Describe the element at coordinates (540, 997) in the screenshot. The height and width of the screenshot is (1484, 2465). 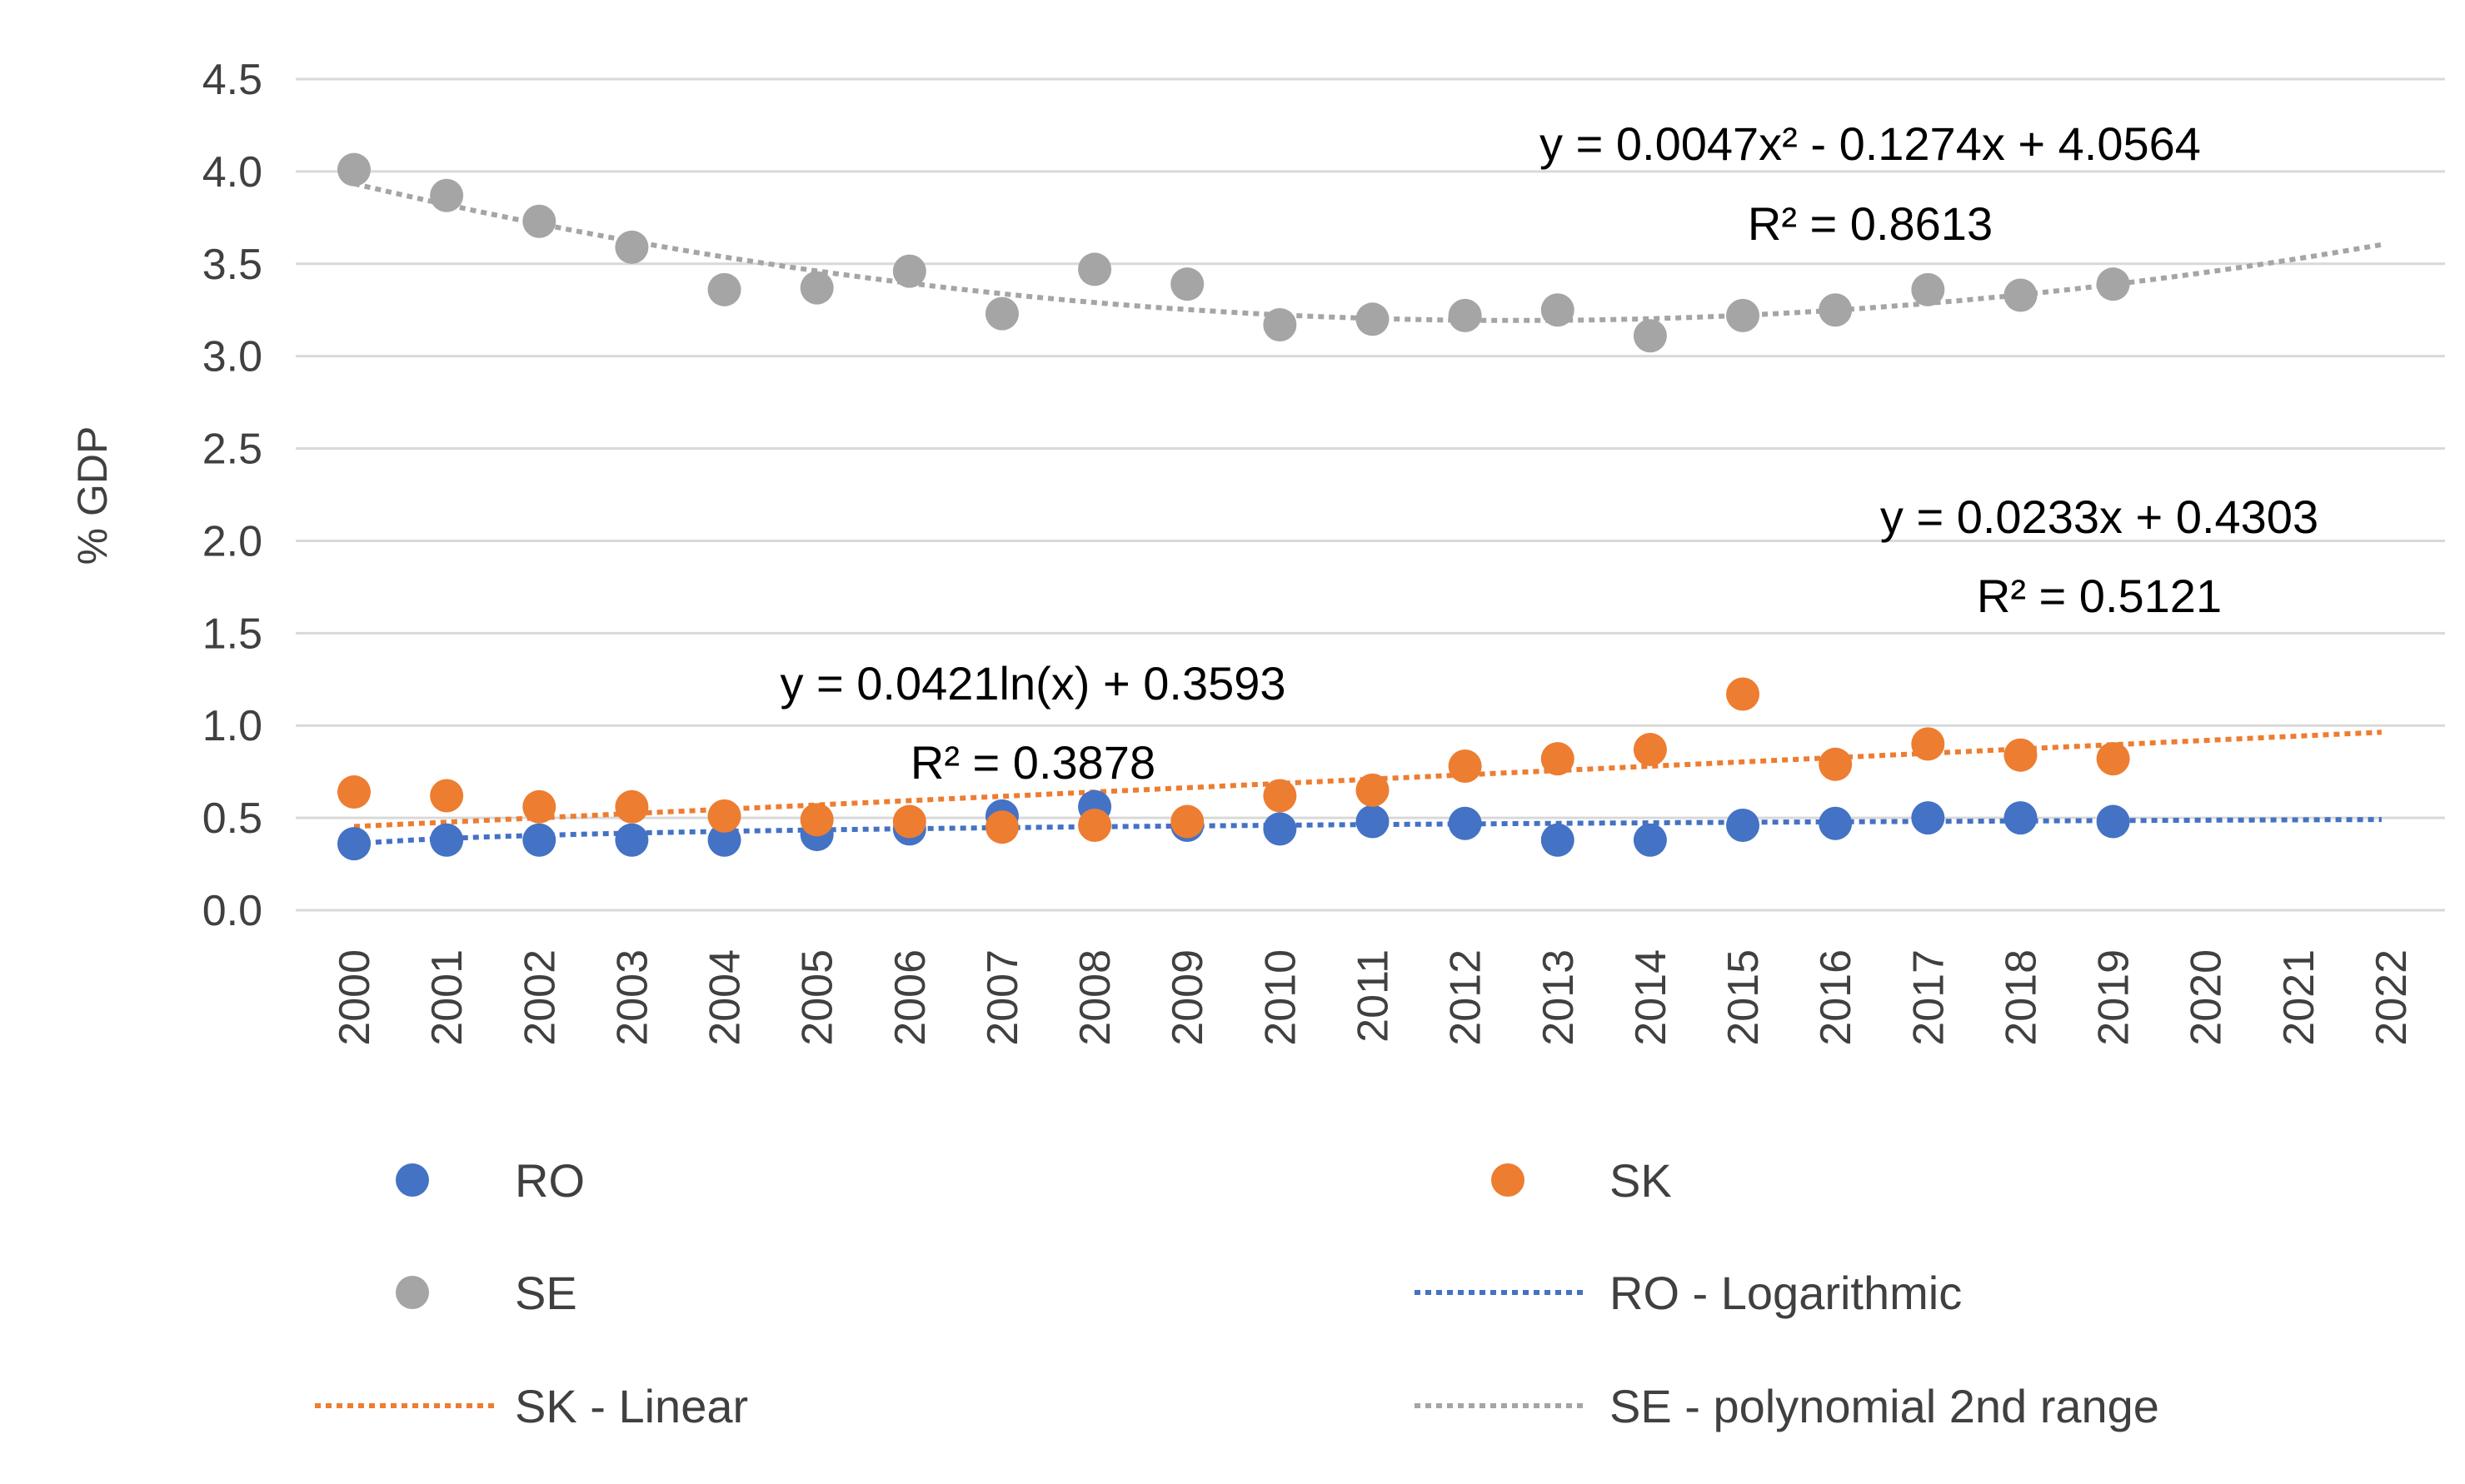
I see `x-tick-label: 2002` at that location.